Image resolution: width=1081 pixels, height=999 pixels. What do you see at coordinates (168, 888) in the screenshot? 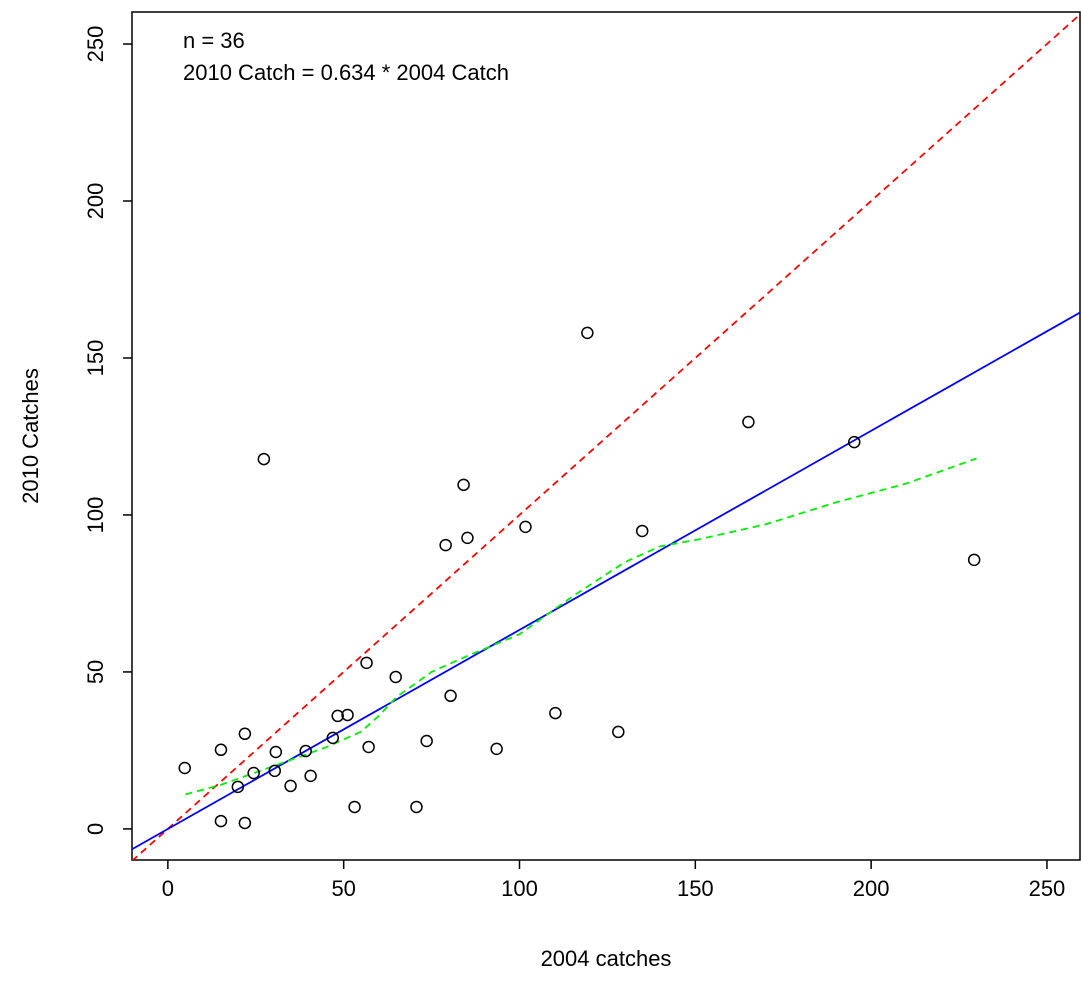
I see `x-tick-label: 0` at bounding box center [168, 888].